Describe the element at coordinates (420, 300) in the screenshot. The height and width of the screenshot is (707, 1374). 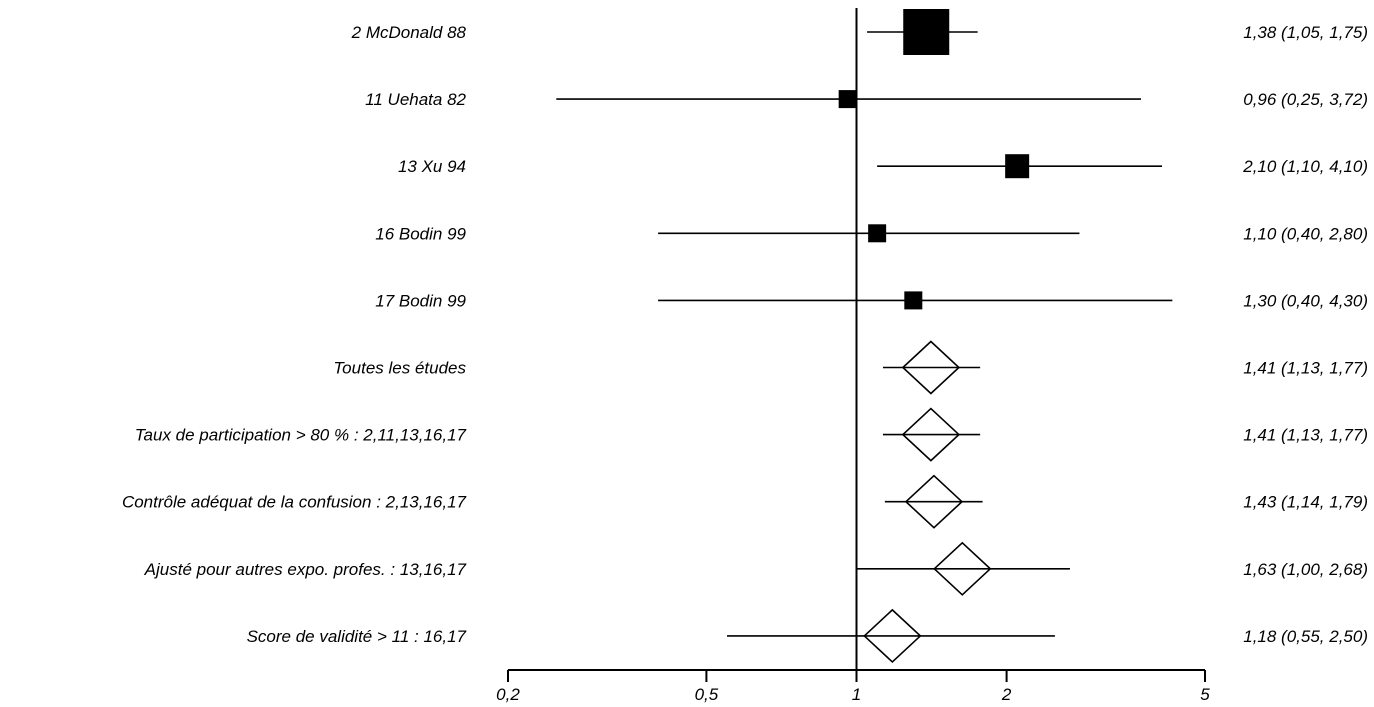
I see `row-label: 17 Bodin 99` at that location.